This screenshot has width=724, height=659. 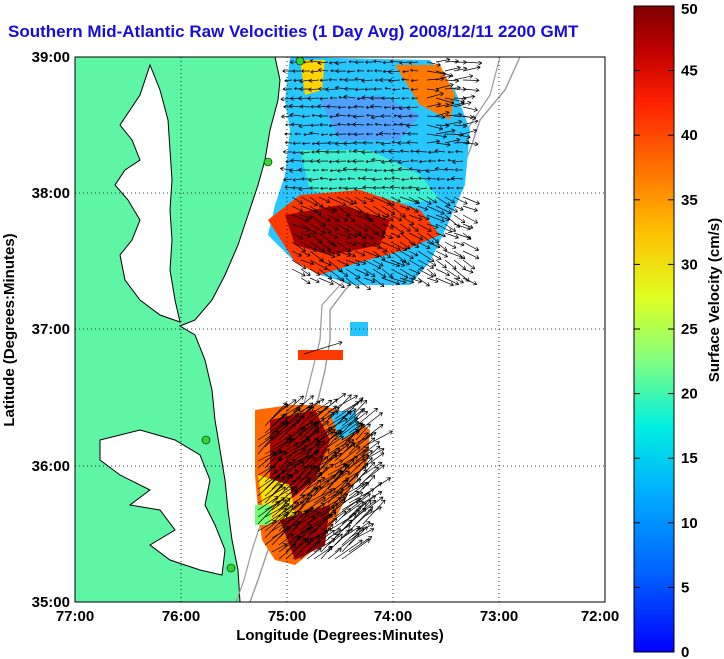 I want to click on colorbar-tick-label: 50, so click(x=689, y=9).